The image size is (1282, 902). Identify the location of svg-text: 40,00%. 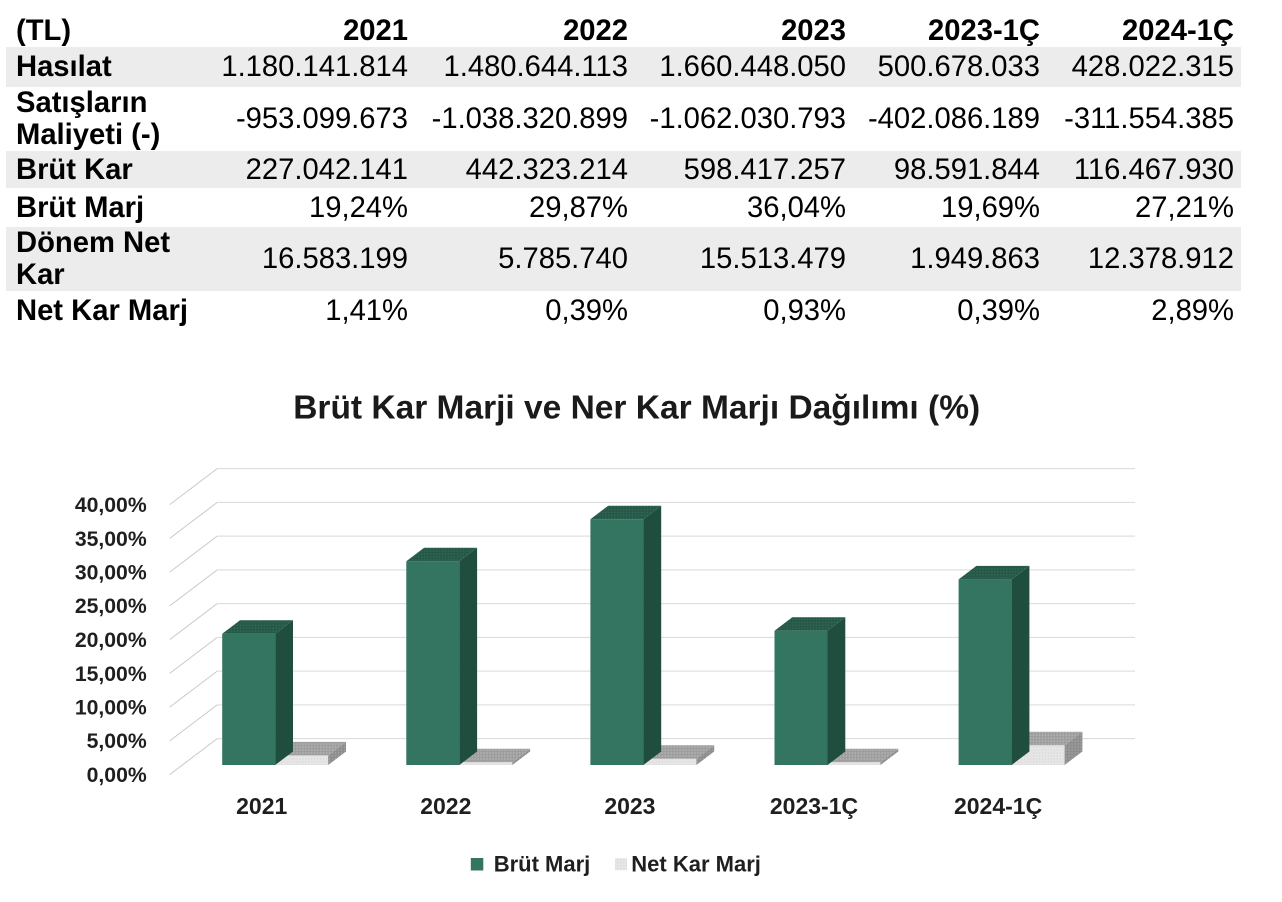
(111, 505).